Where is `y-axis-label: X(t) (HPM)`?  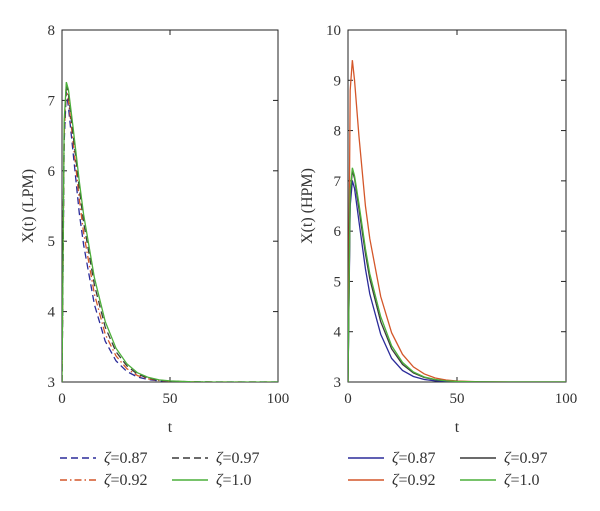
y-axis-label: X(t) (HPM) is located at coordinates (307, 206).